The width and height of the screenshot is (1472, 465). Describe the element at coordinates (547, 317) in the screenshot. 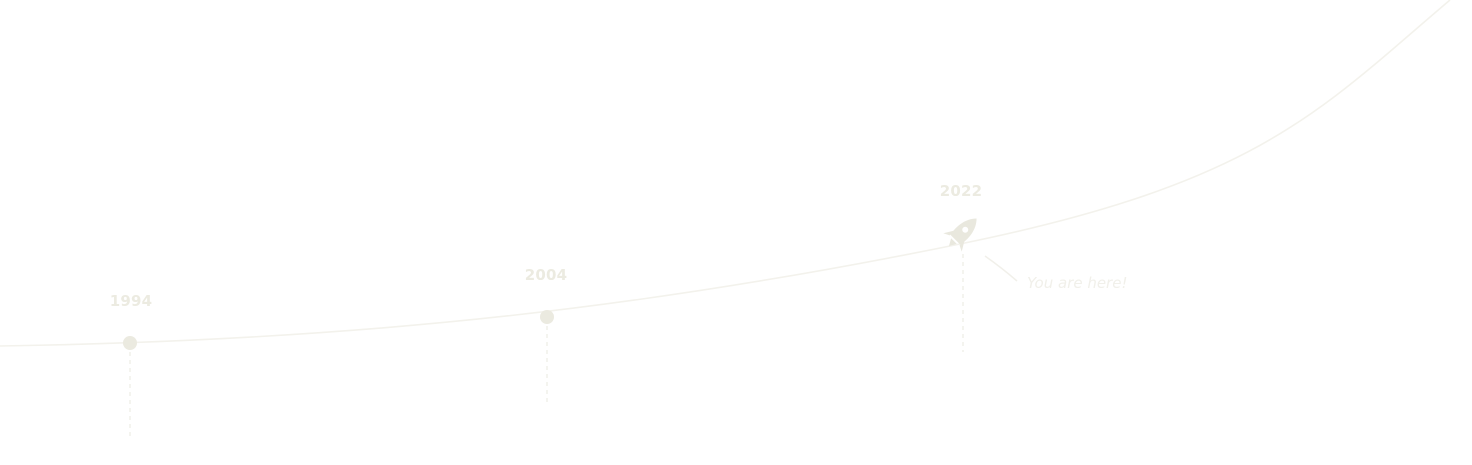

I see `milestone-2004-dot` at that location.